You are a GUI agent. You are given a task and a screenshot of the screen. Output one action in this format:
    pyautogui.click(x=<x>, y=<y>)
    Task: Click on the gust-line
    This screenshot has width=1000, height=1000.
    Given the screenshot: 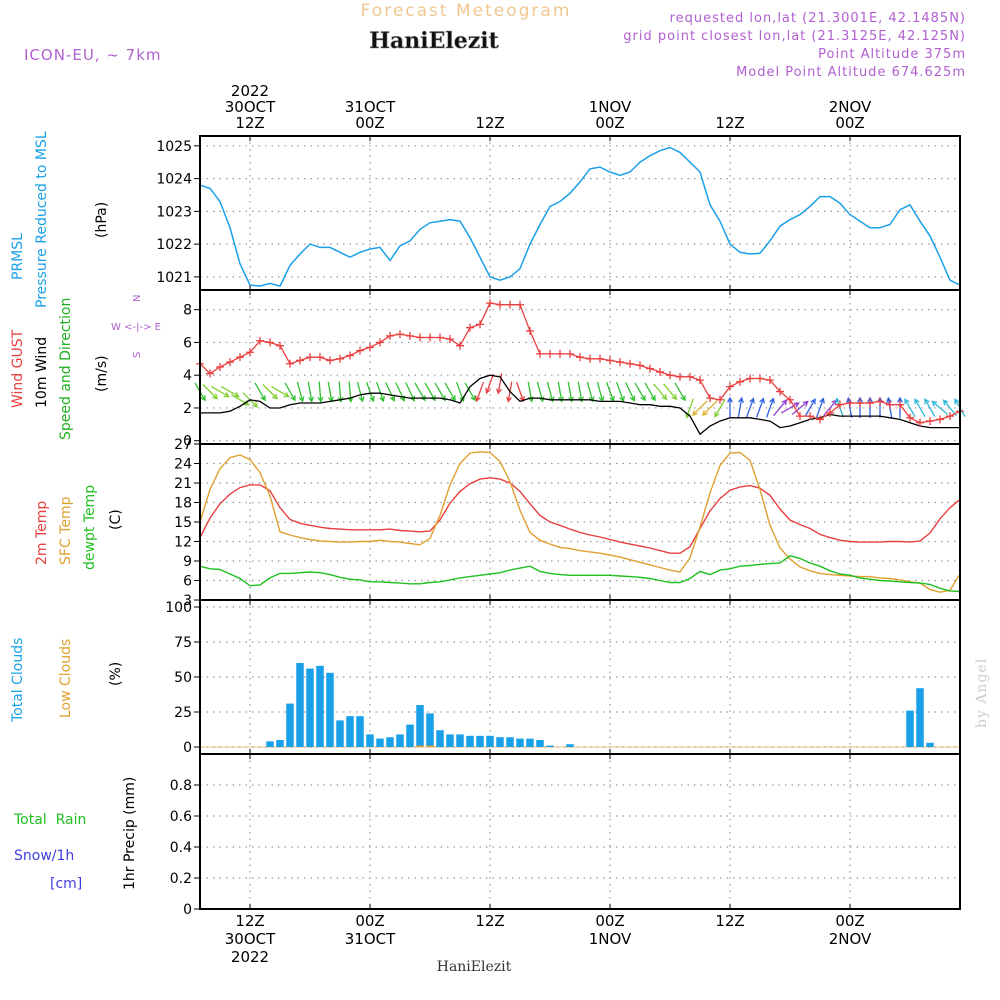 What is the action you would take?
    pyautogui.click(x=580, y=363)
    